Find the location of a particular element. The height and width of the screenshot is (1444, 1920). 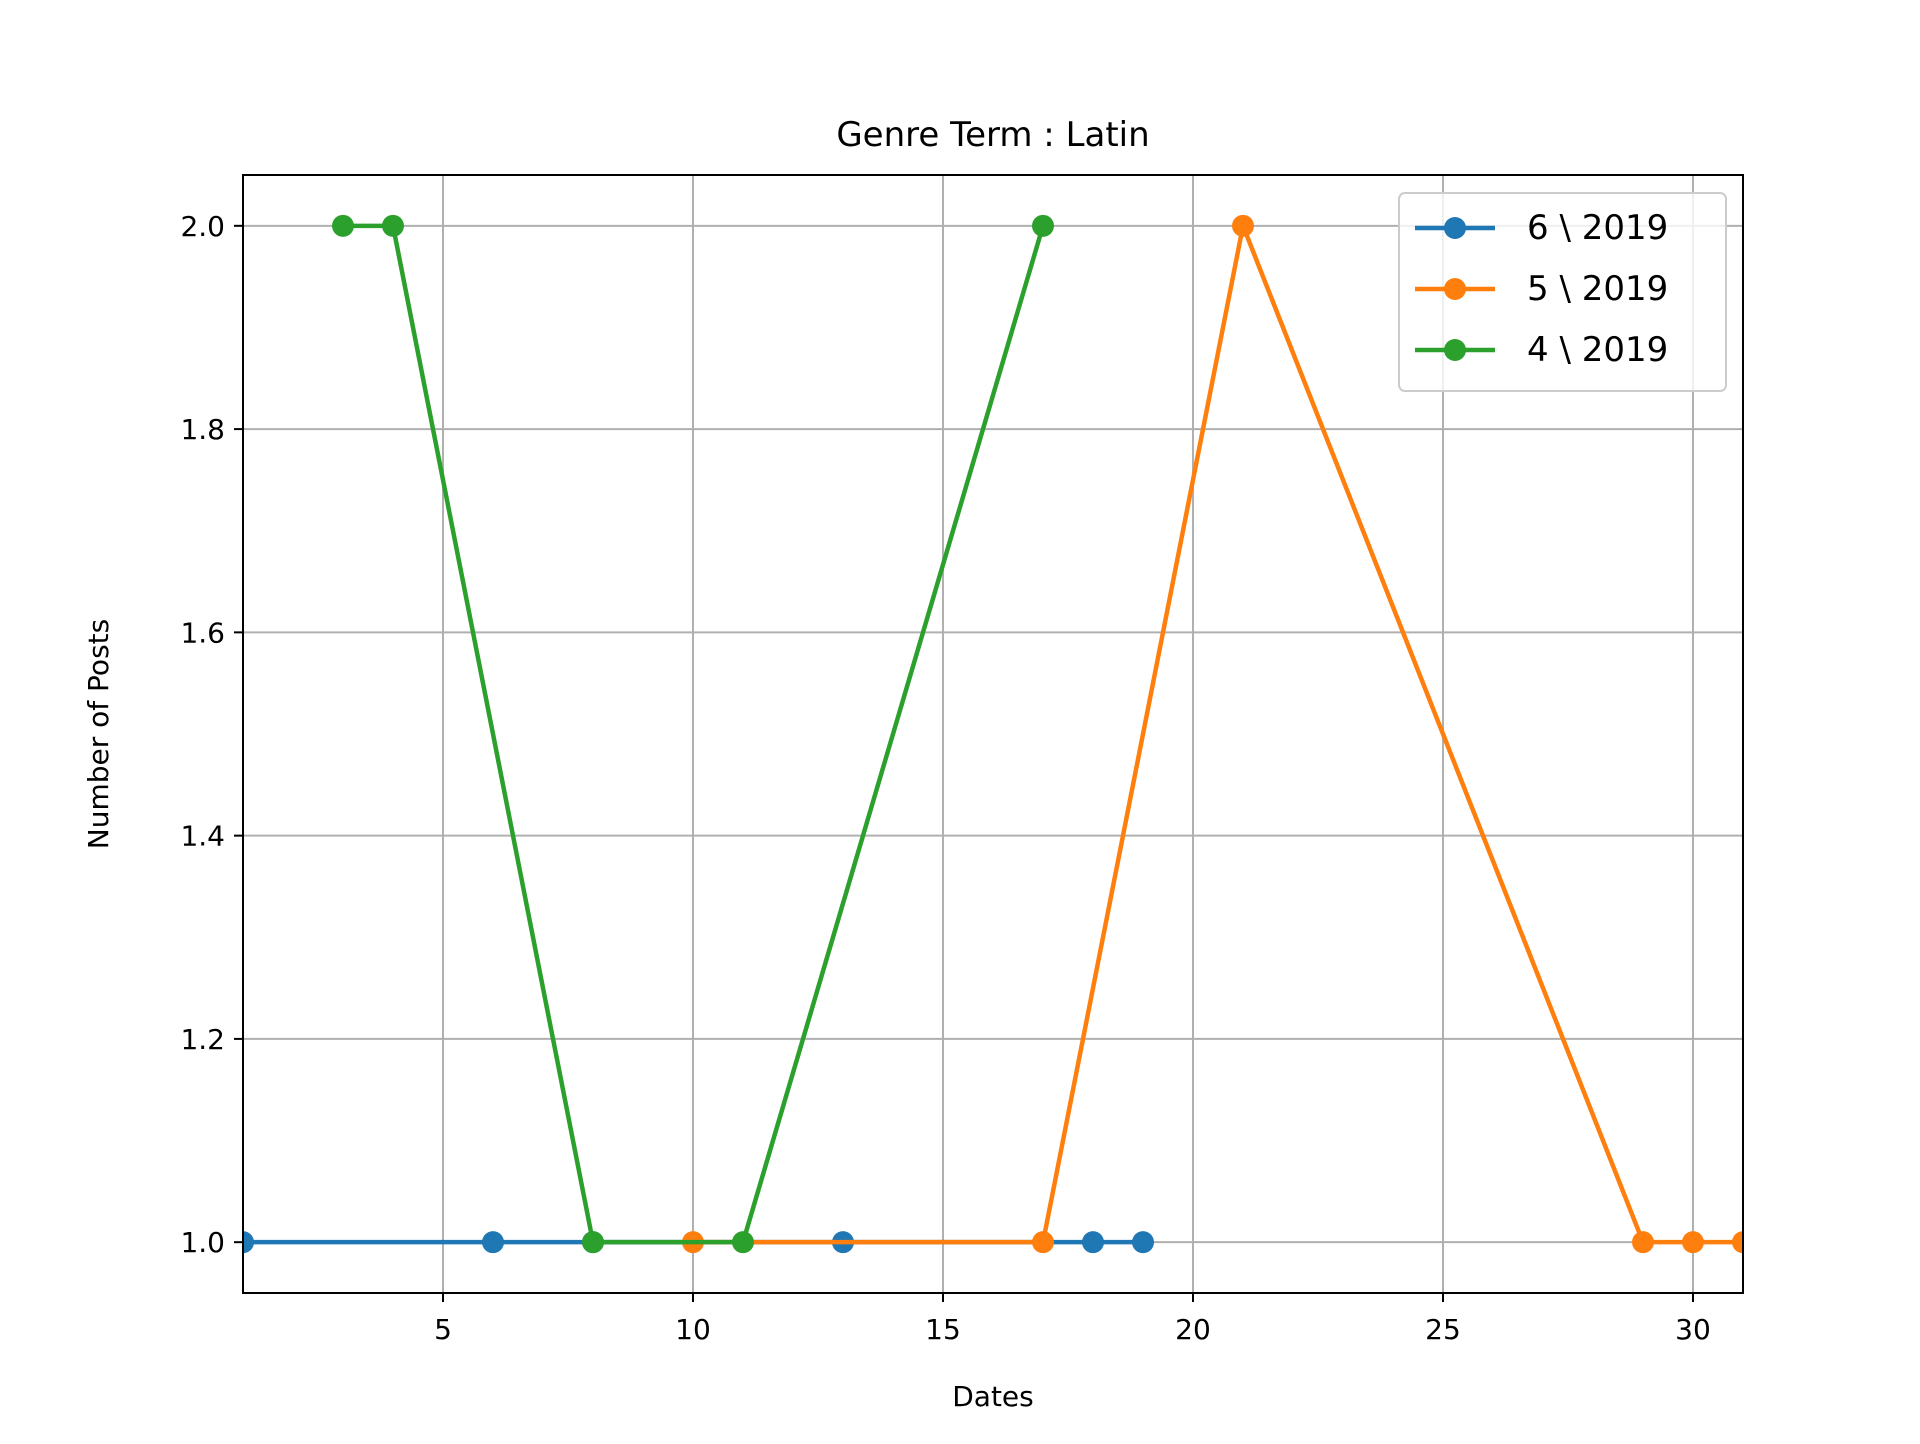

legend-item: 5 \ 2019 is located at coordinates (1541, 289).